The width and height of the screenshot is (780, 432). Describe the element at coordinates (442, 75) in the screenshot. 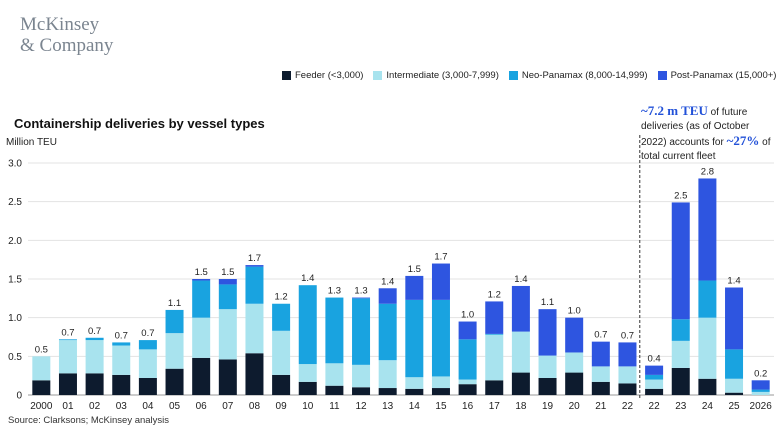

I see `legend-label-intermediate: Intermediate (3,000-7,999)` at that location.